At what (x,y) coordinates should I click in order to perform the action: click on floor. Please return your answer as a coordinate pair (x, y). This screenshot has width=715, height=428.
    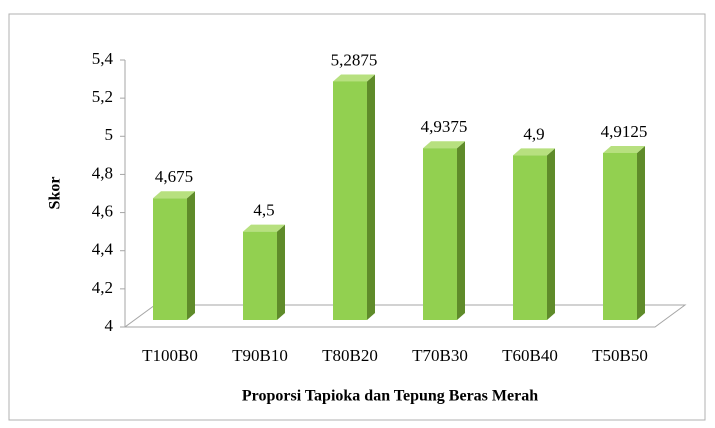
    Looking at the image, I should click on (405, 316).